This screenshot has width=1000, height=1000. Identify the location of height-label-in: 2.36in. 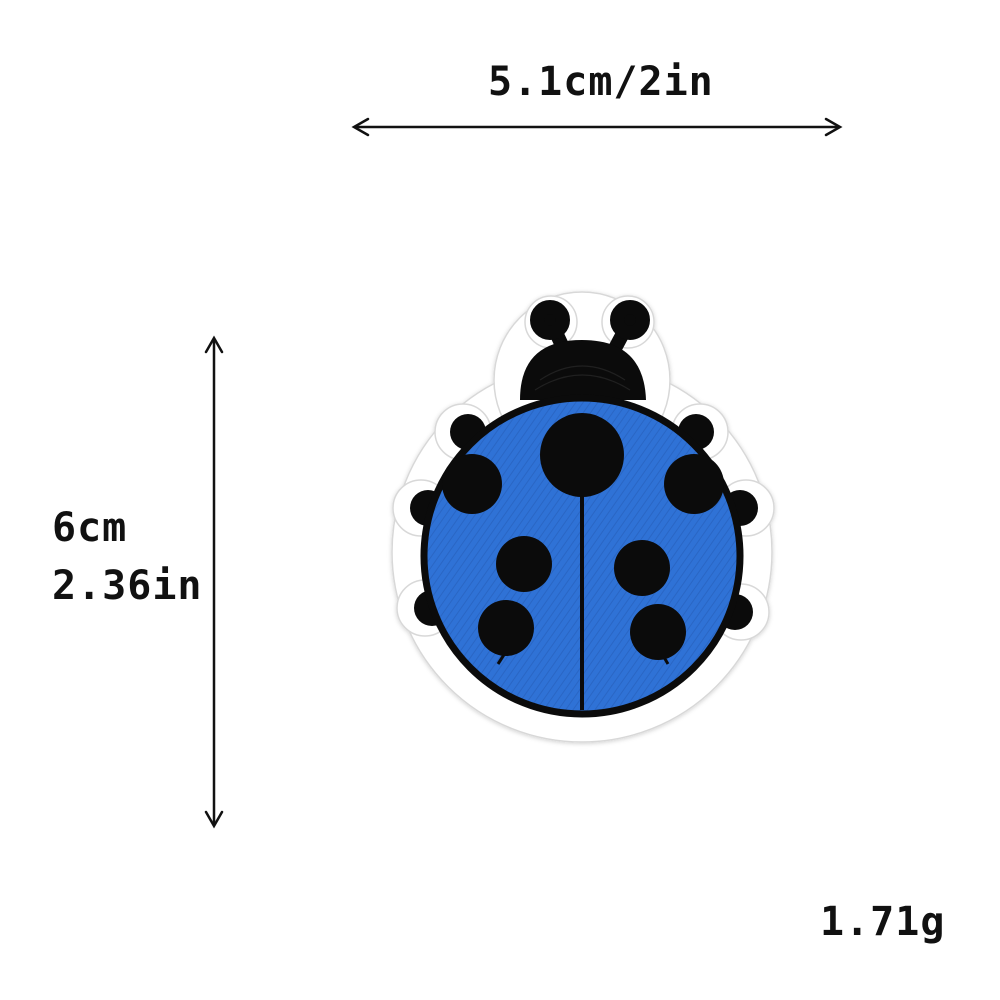
(127, 586).